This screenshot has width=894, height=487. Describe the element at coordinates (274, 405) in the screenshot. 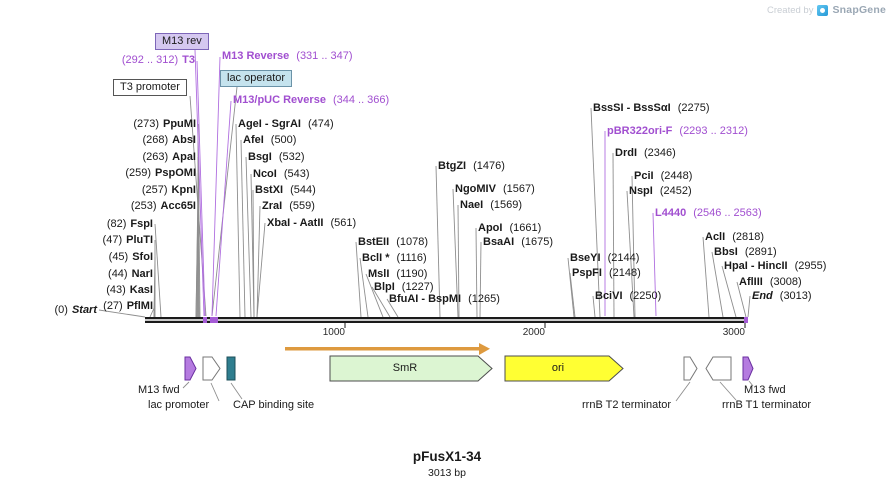

I see `cap-binding-site-label: CAP binding site` at that location.